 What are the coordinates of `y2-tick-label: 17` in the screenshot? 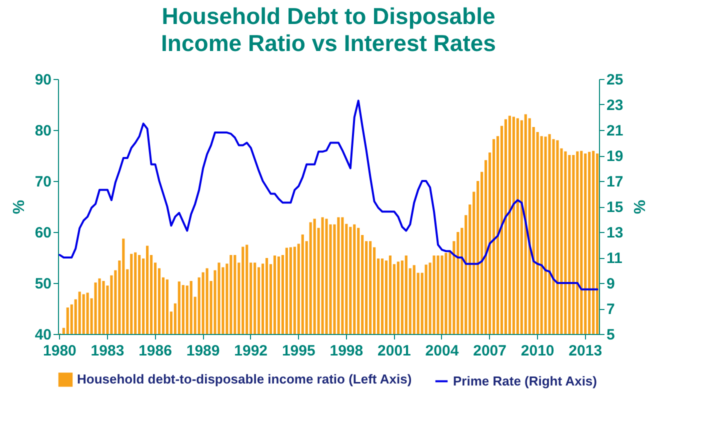 It's located at (615, 182).